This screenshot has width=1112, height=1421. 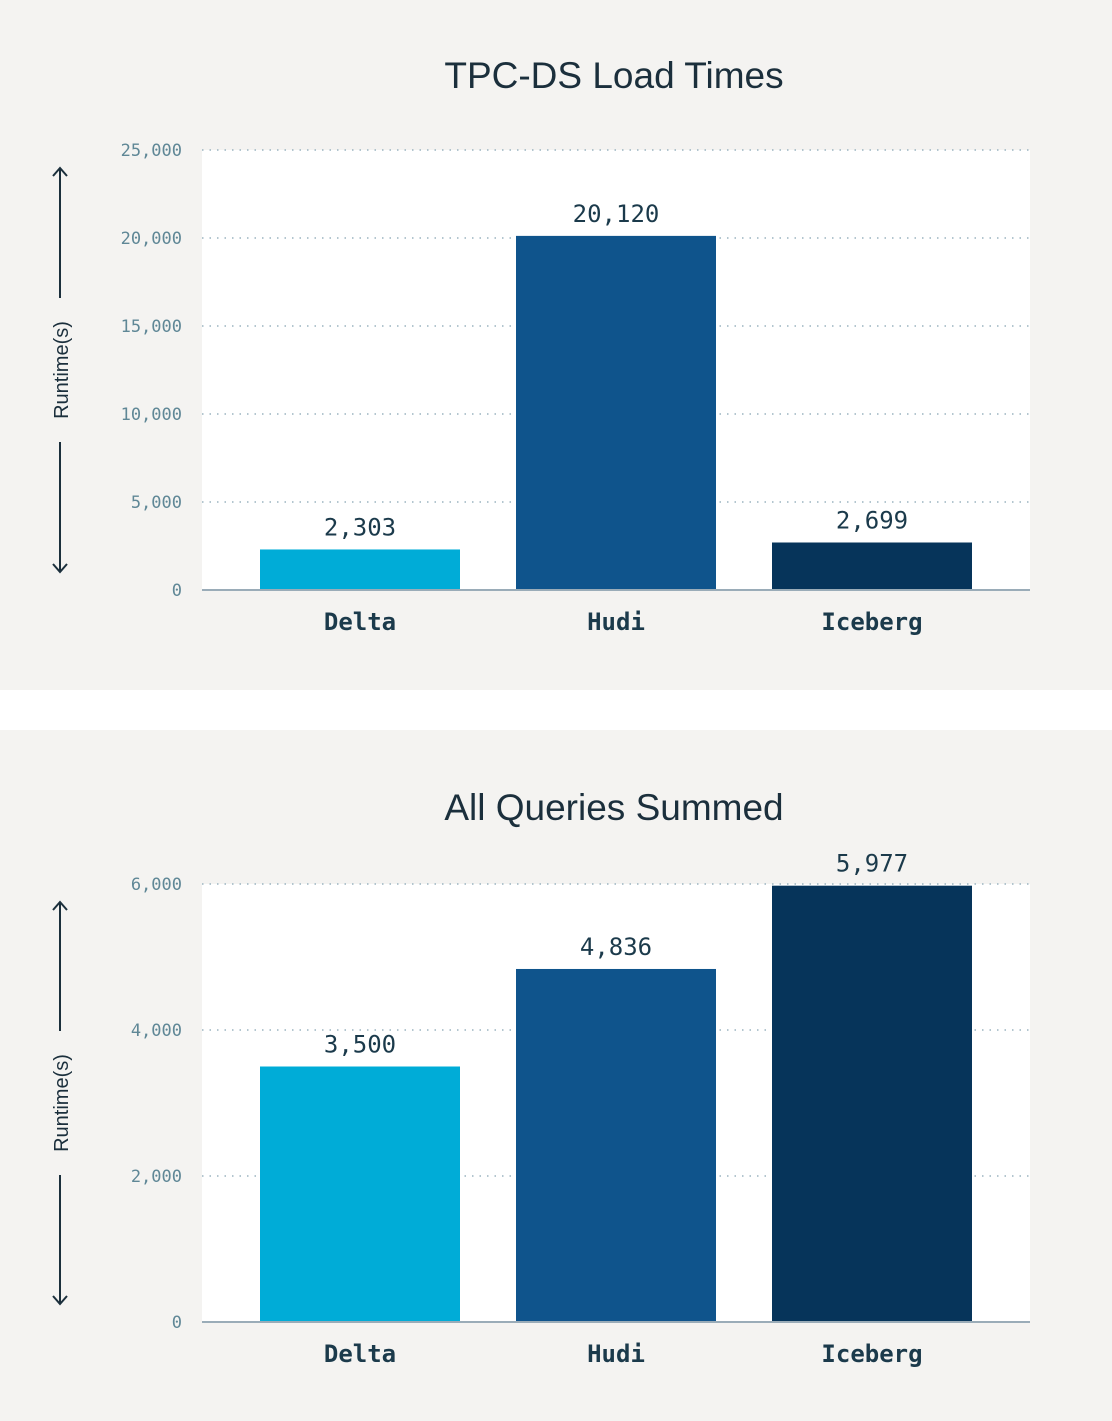 I want to click on y-tick-label: 4,000, so click(x=156, y=1031).